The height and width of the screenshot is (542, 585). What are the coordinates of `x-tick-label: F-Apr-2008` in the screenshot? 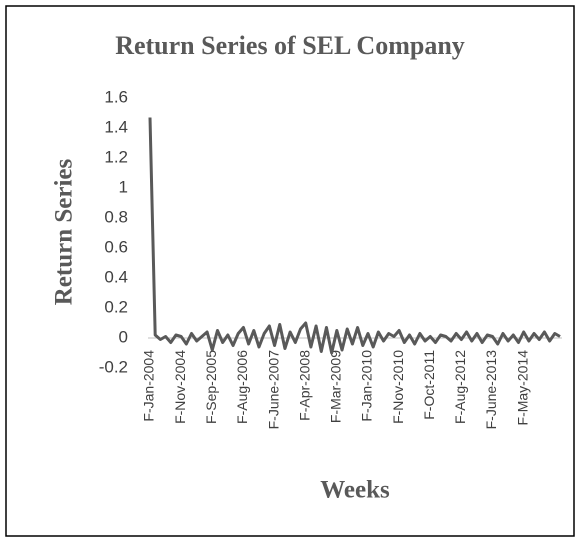 It's located at (304, 385).